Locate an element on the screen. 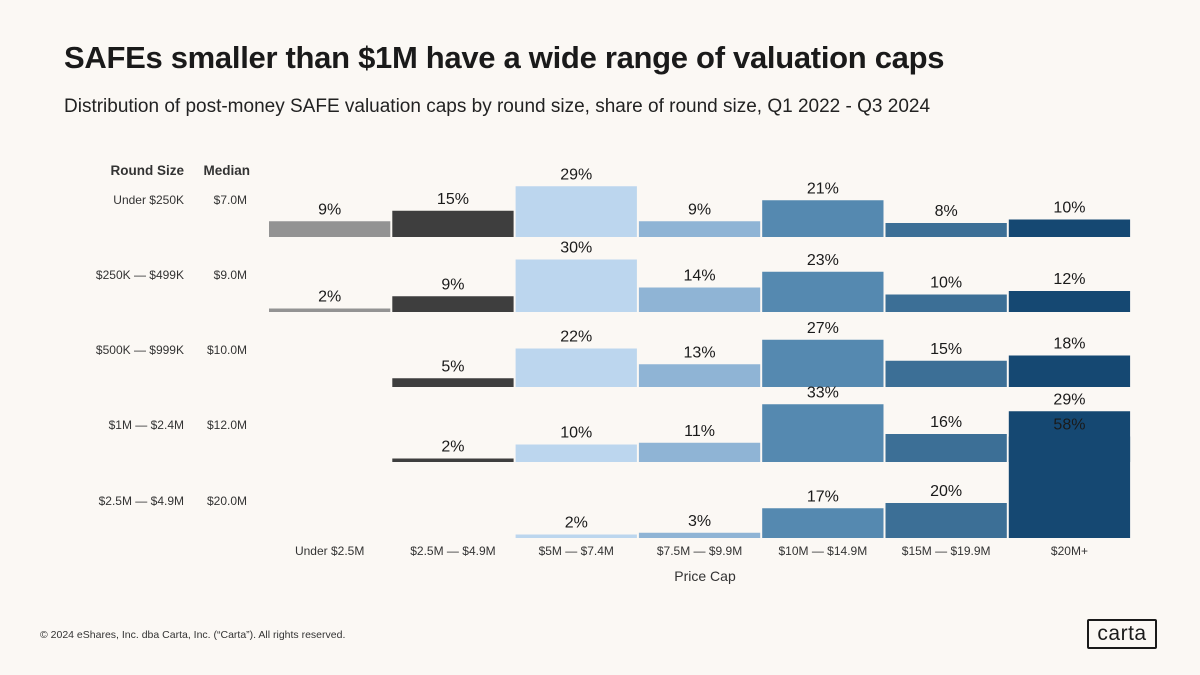  data-label-under-250k-2-5m-4-9m: 15% is located at coordinates (453, 199).